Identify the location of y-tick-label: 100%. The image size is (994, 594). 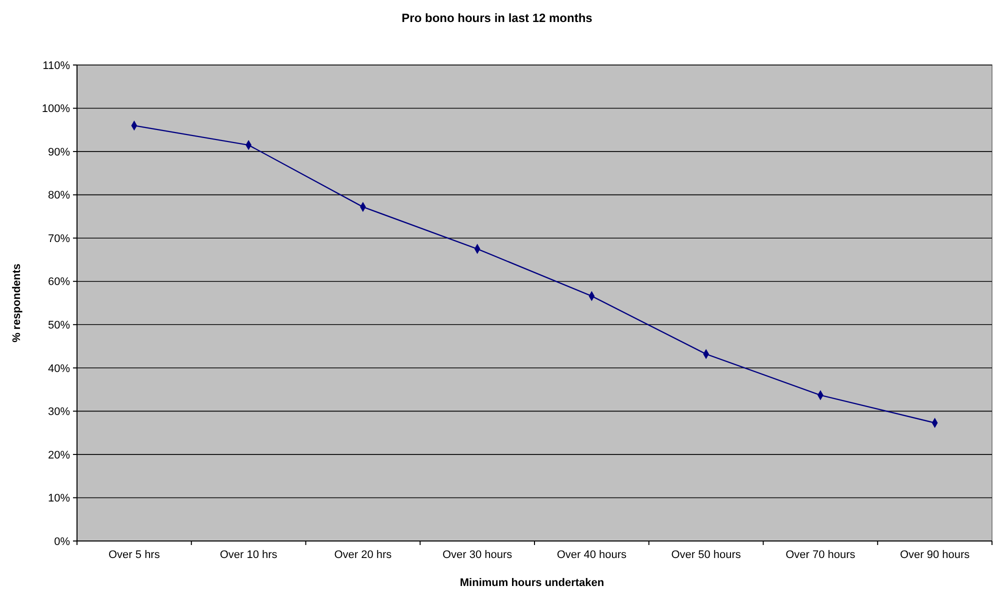
(56, 109).